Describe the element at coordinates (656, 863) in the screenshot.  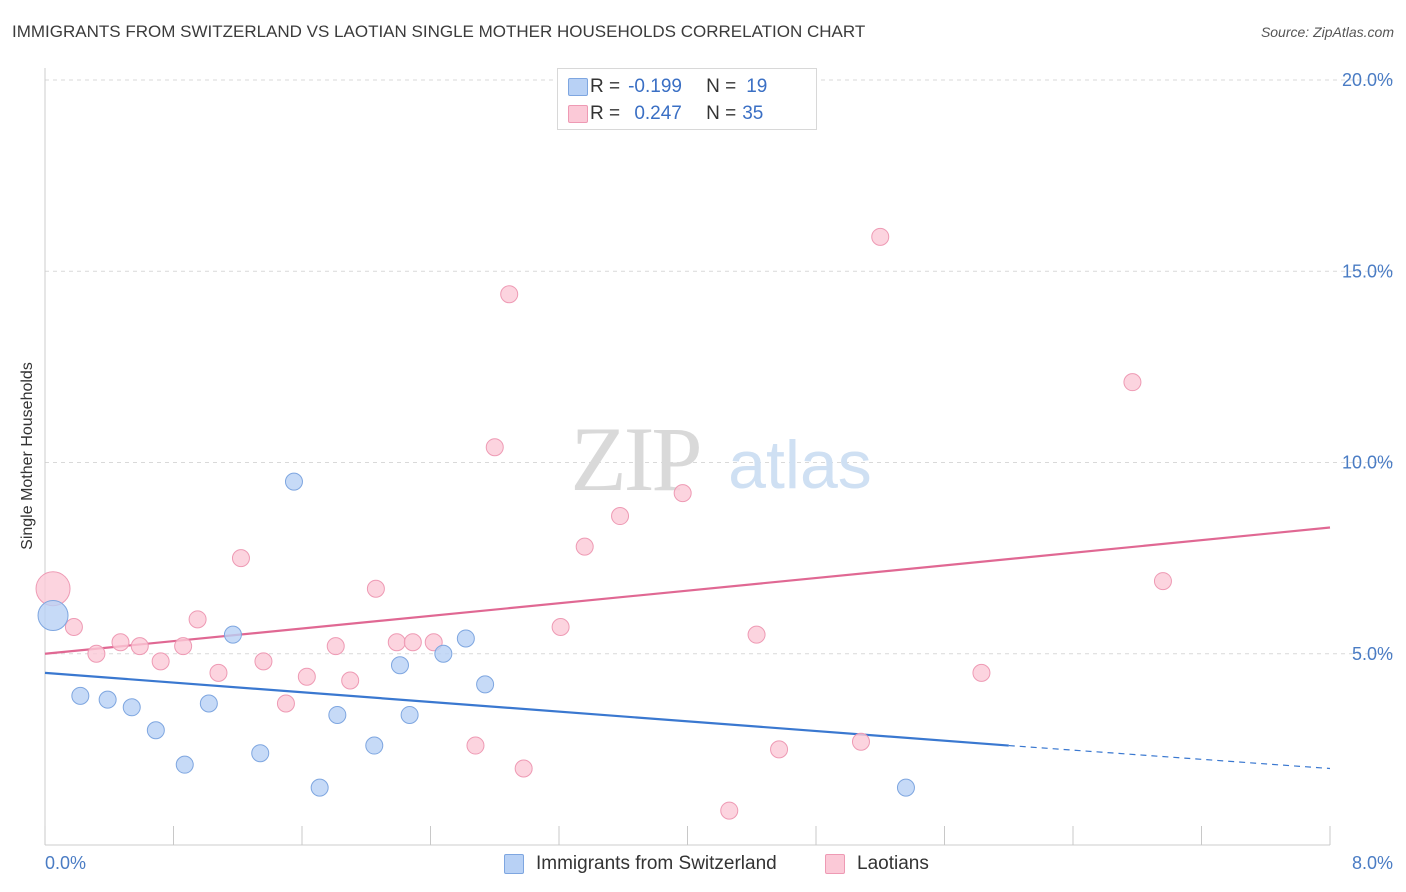
I see `legend-label-switzerland: Immigrants from Switzerland` at that location.